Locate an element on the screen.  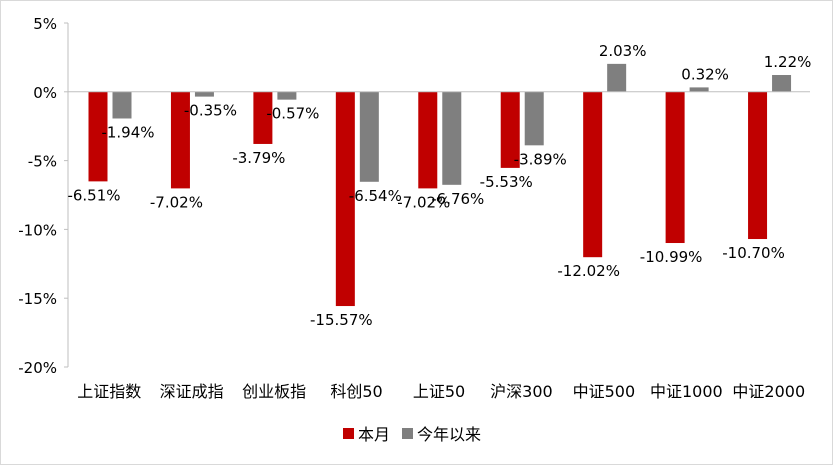
data-label: -1.94% is located at coordinates (127, 132).